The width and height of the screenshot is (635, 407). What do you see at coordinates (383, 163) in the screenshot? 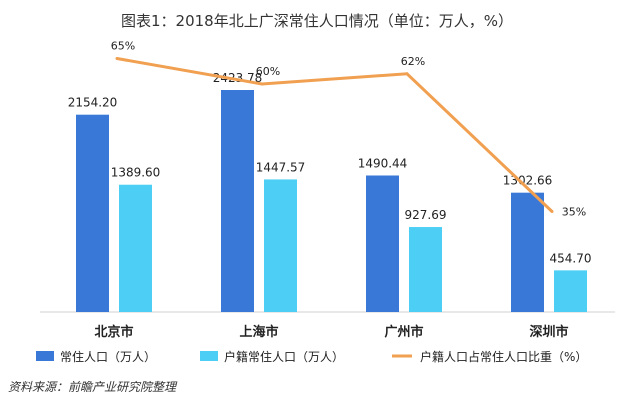
I see `data-label-resident-2: 1490.44` at bounding box center [383, 163].